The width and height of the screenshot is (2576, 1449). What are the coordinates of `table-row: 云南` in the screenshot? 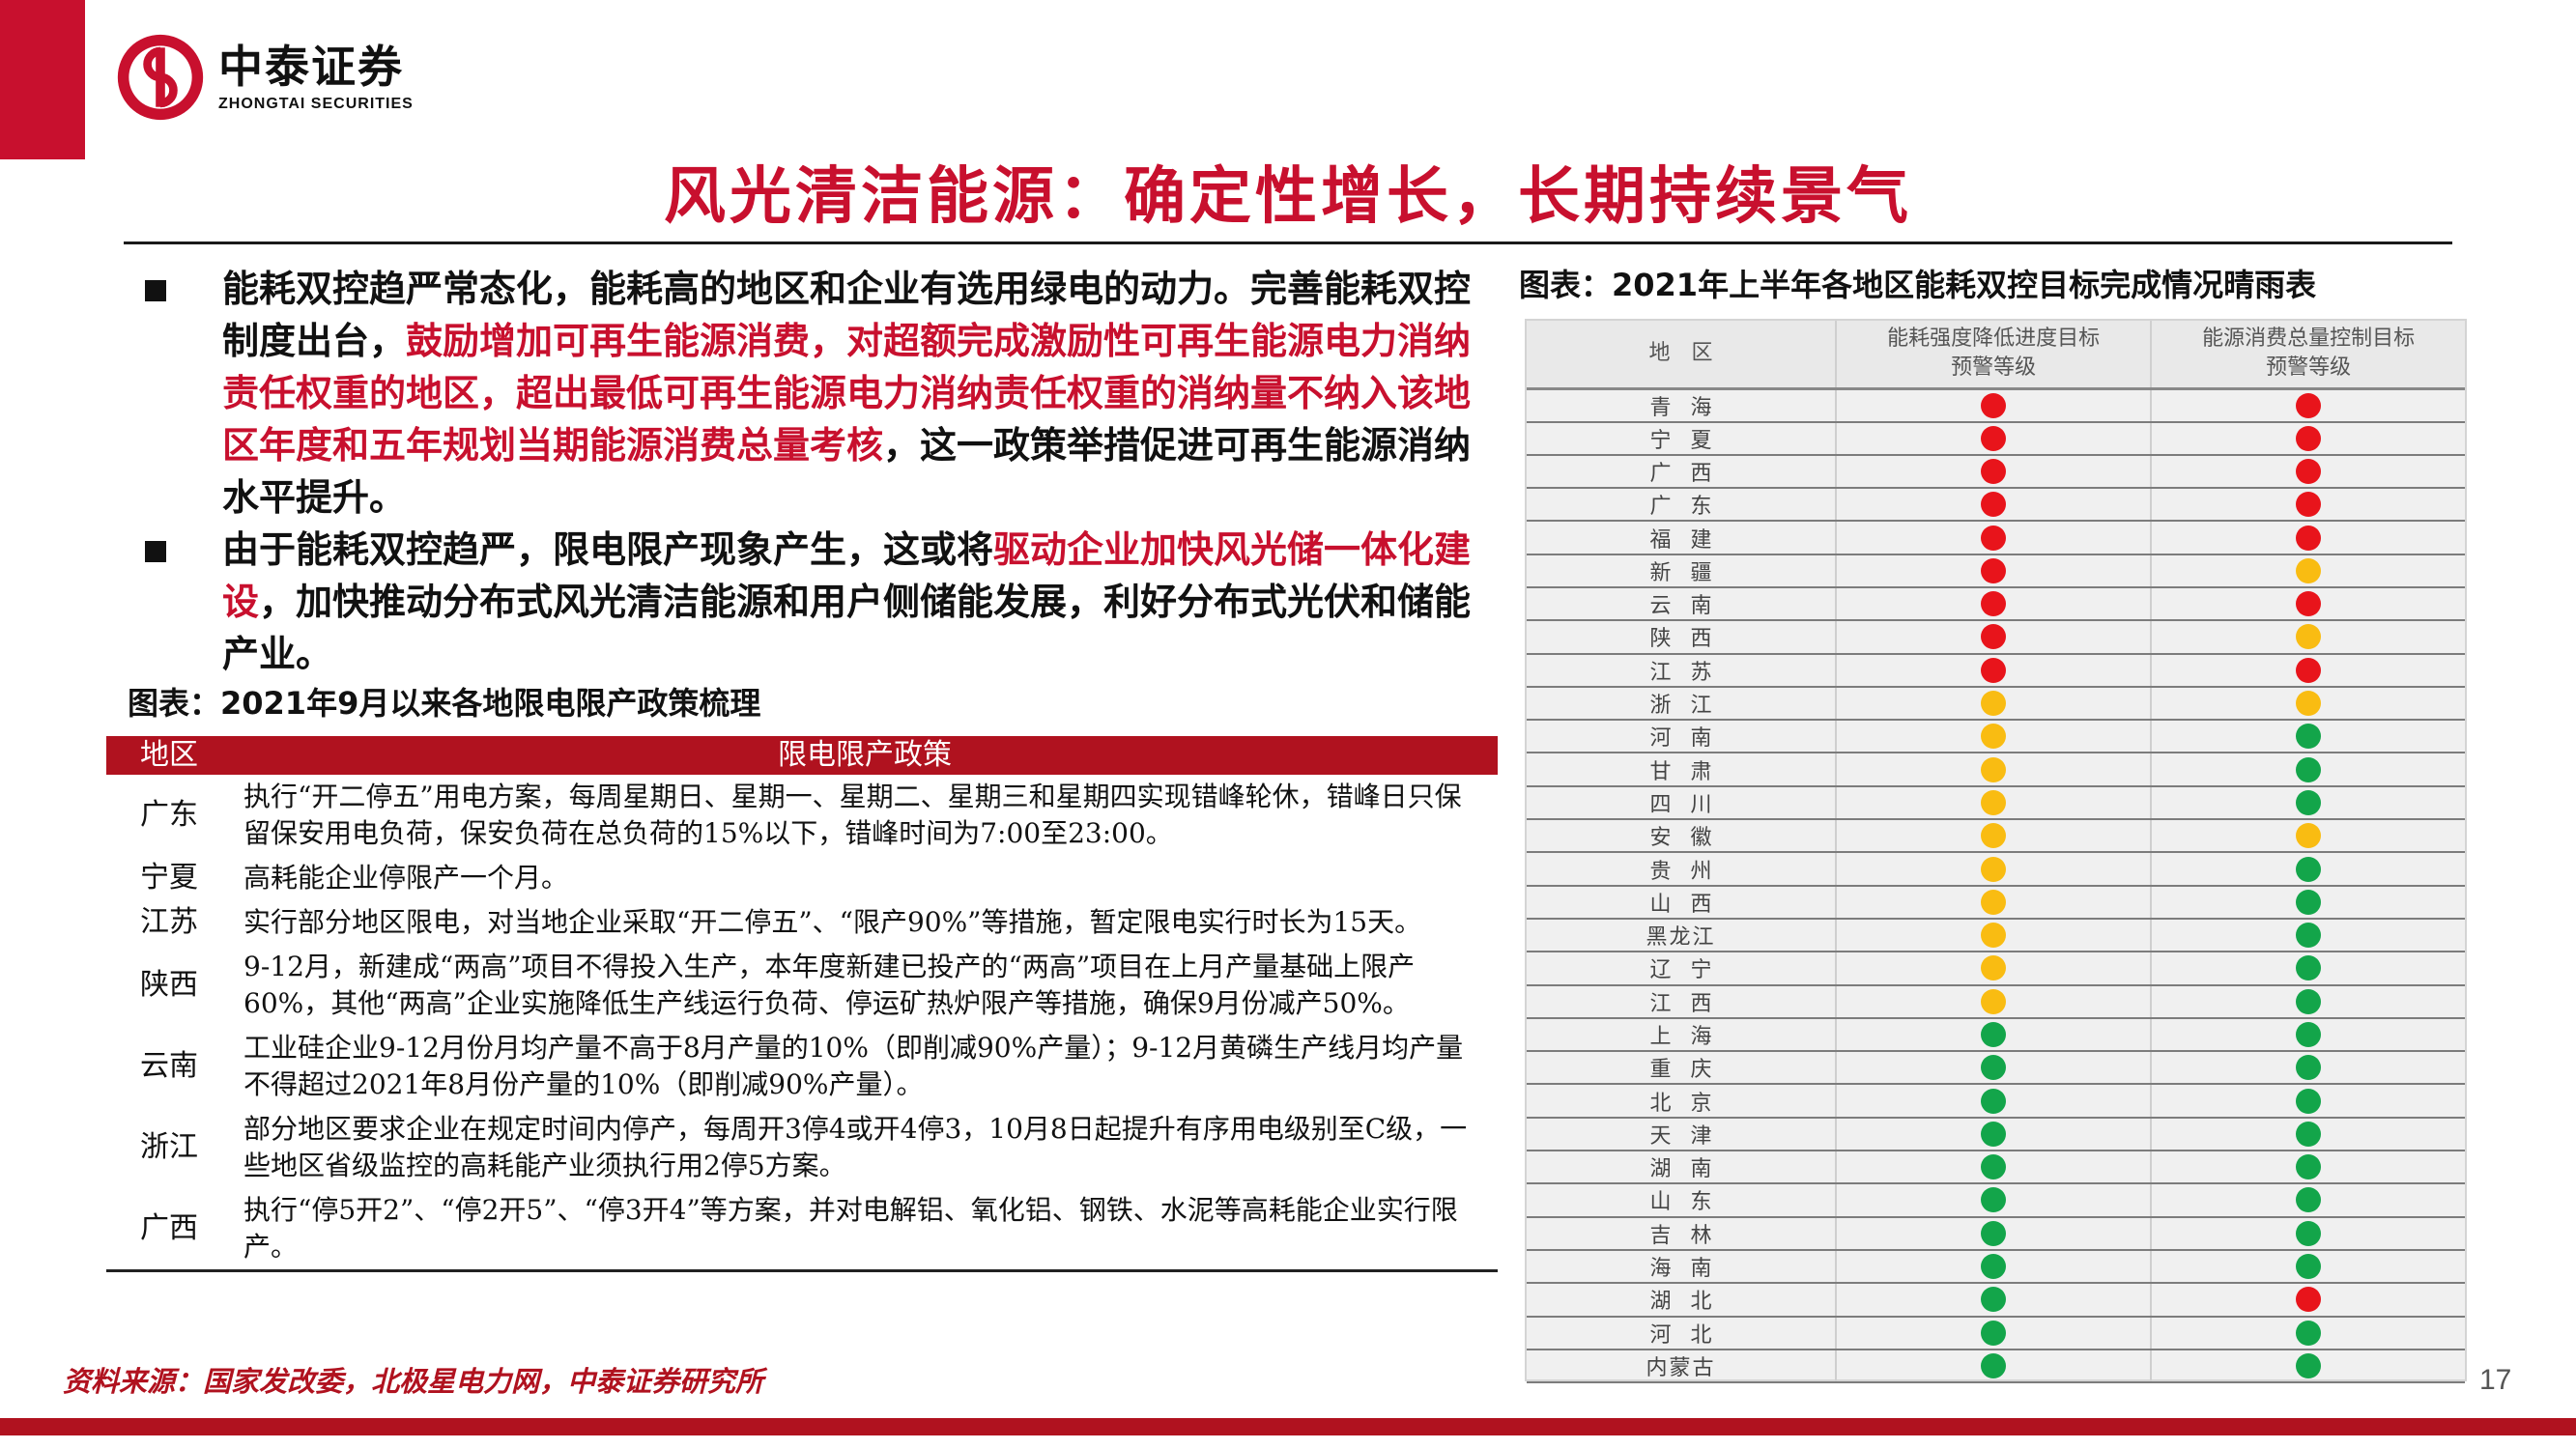 It's located at (1996, 604).